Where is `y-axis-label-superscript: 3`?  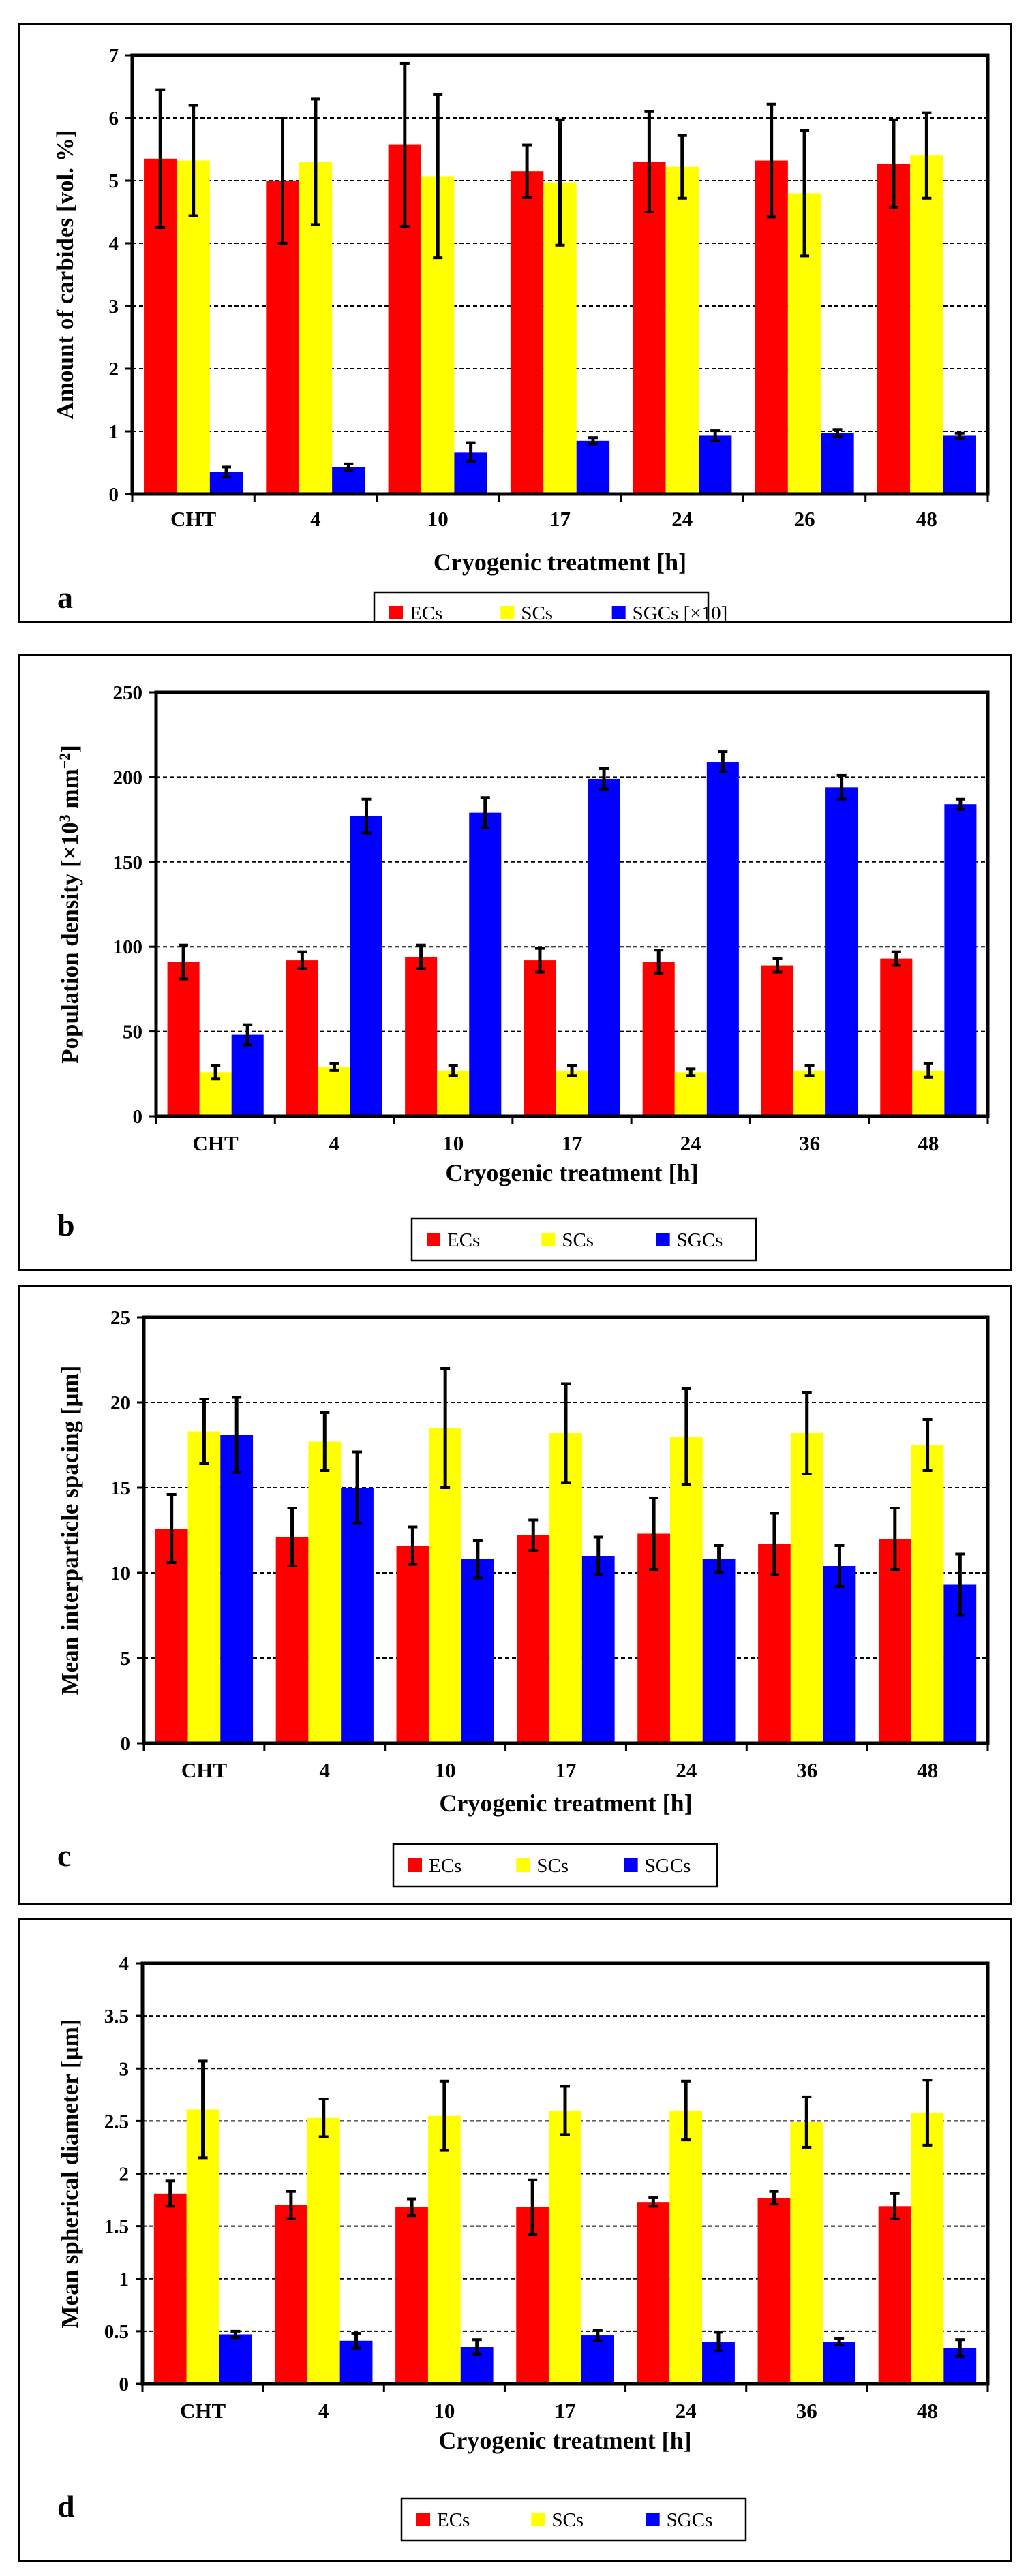 y-axis-label-superscript: 3 is located at coordinates (64, 818).